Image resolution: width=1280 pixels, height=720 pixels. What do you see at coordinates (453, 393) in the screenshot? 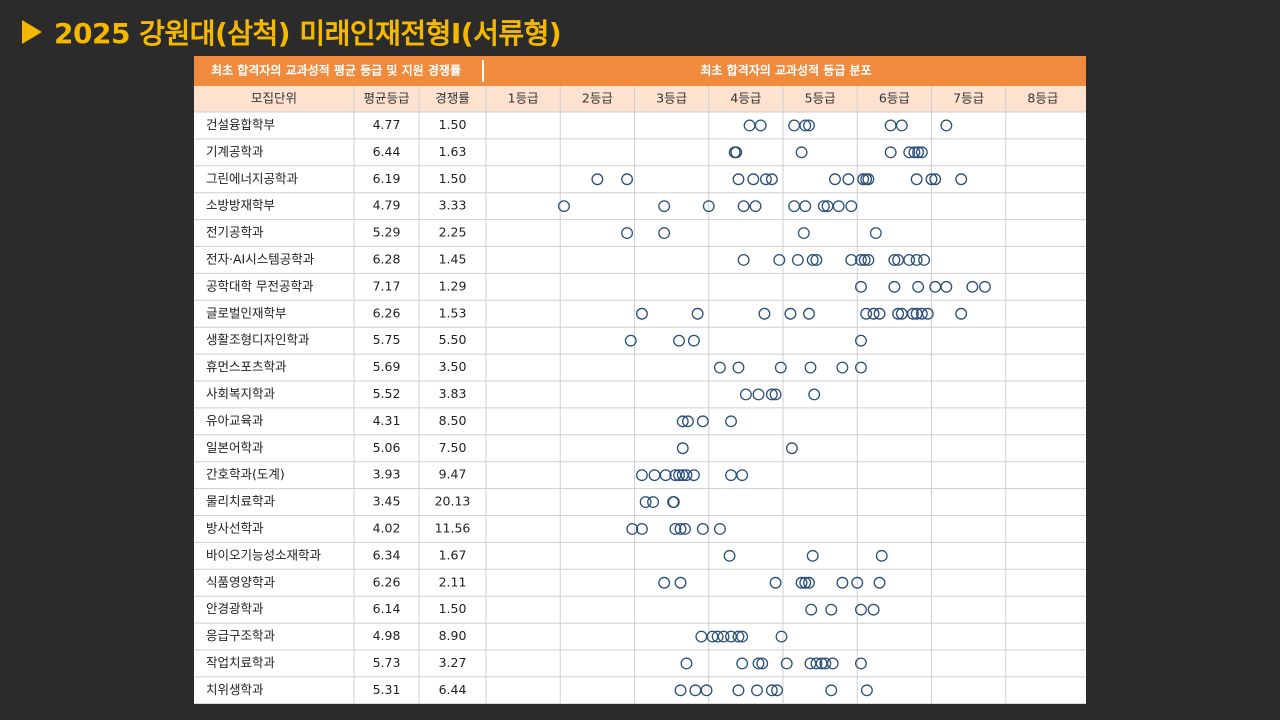
I see `competition-rate-value: 3.83` at bounding box center [453, 393].